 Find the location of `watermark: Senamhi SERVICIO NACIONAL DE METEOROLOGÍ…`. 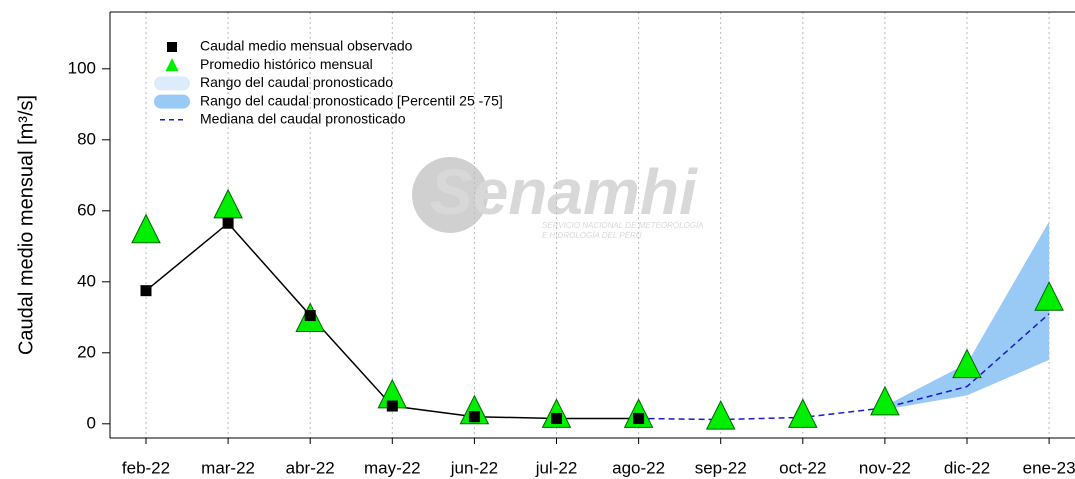

watermark: Senamhi SERVICIO NACIONAL DE METEOROLOGÍ… is located at coordinates (558, 198).